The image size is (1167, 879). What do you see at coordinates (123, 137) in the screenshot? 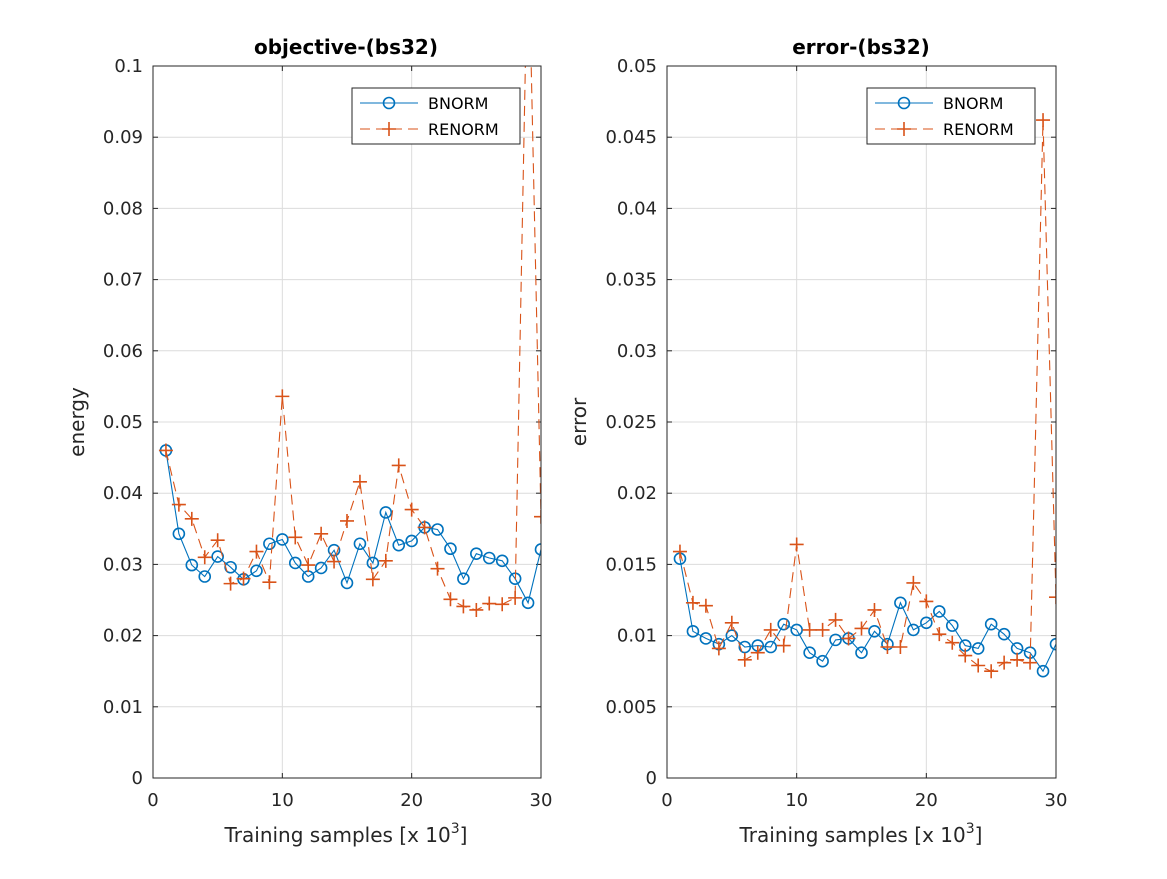
I see `y-tick-label: 0.09` at bounding box center [123, 137].